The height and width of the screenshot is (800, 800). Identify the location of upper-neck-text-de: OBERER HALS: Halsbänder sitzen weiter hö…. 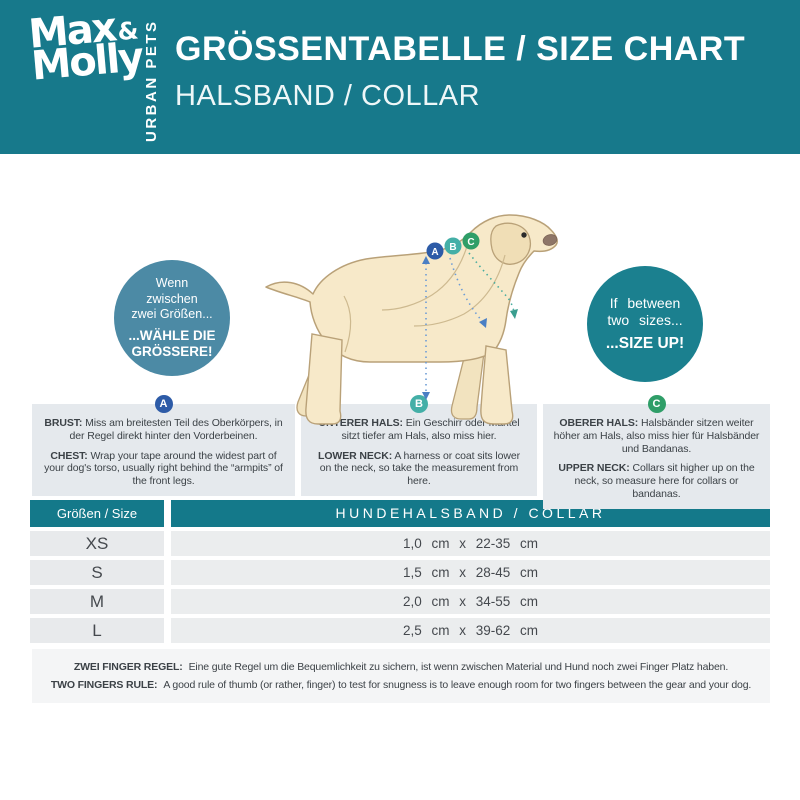
(656, 436).